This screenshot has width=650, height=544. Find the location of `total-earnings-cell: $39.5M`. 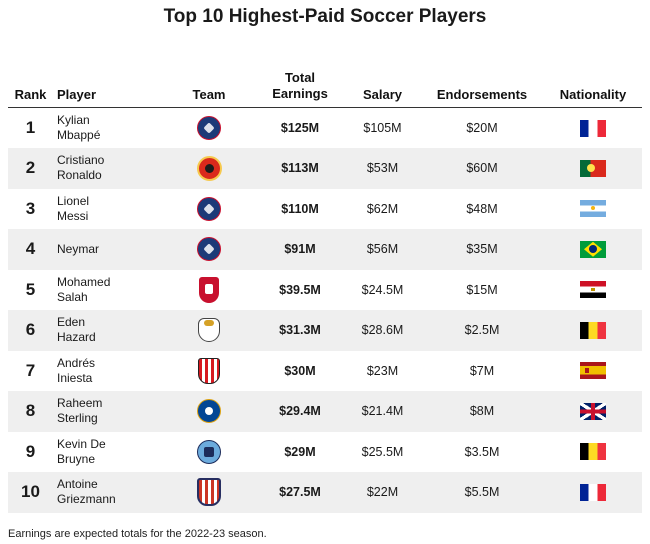

total-earnings-cell: $39.5M is located at coordinates (300, 289).